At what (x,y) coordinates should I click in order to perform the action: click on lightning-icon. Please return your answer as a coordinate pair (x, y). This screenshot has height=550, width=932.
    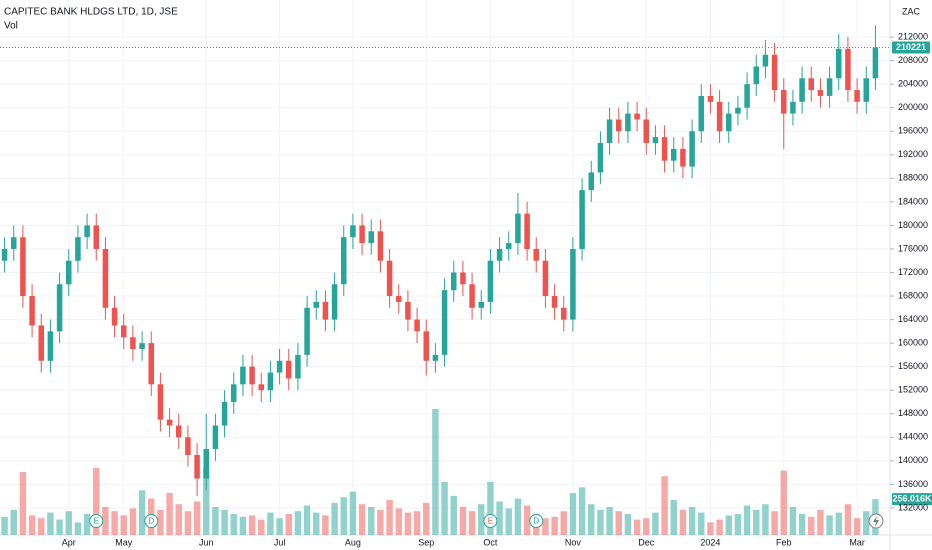
    Looking at the image, I should click on (876, 521).